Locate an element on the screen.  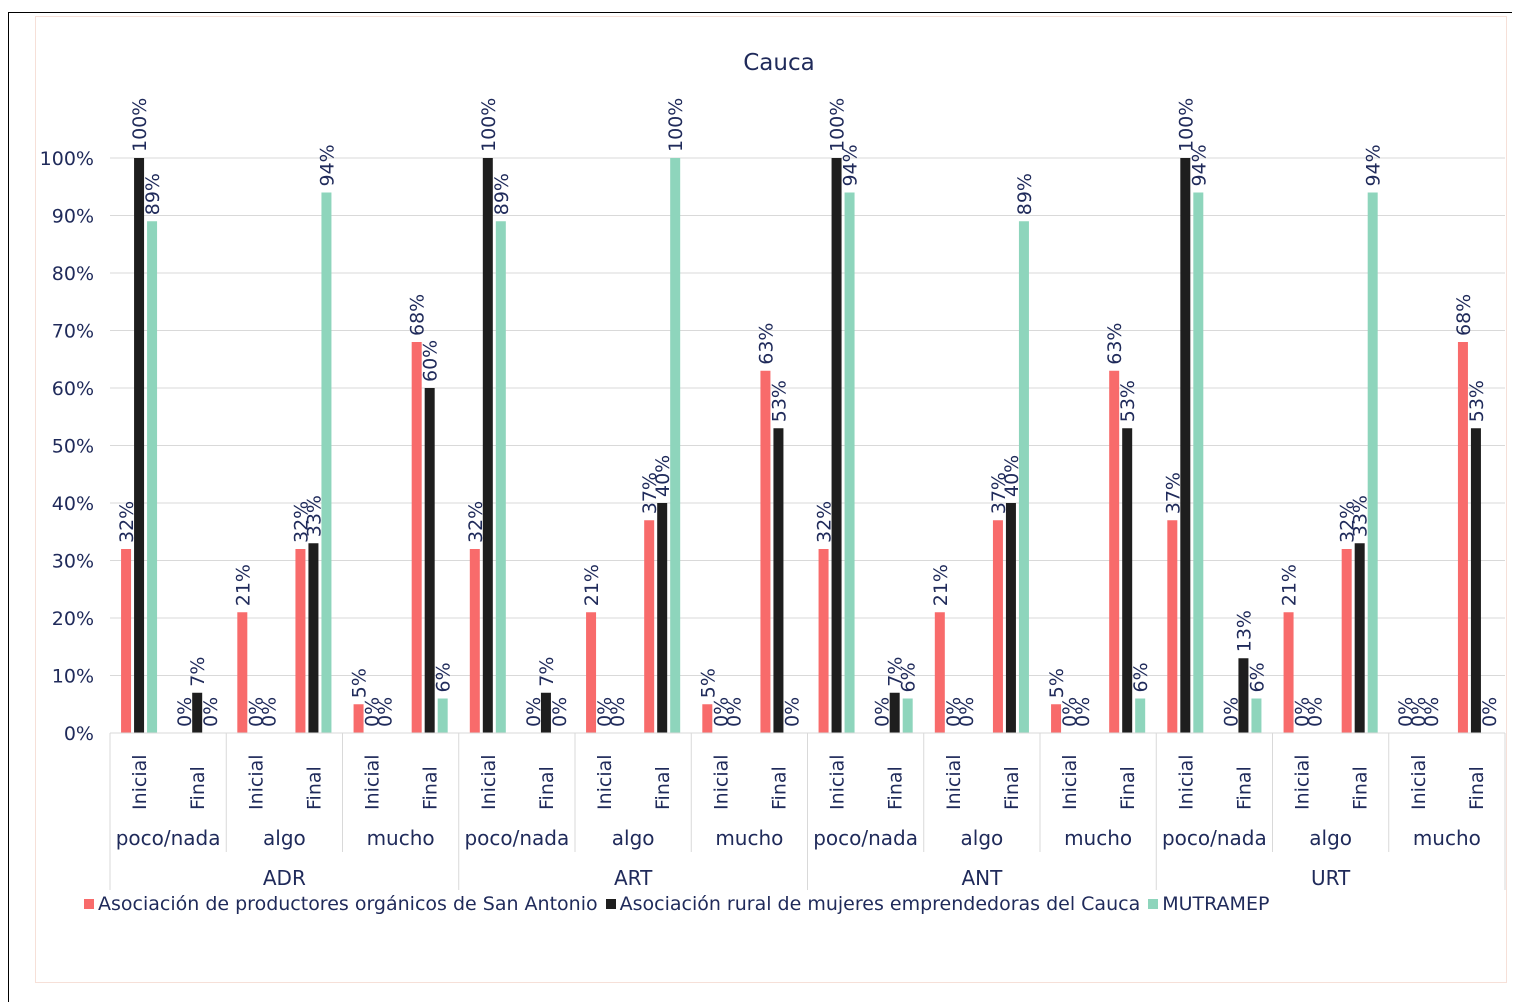
y-tick-label: 100% is located at coordinates (67, 159).